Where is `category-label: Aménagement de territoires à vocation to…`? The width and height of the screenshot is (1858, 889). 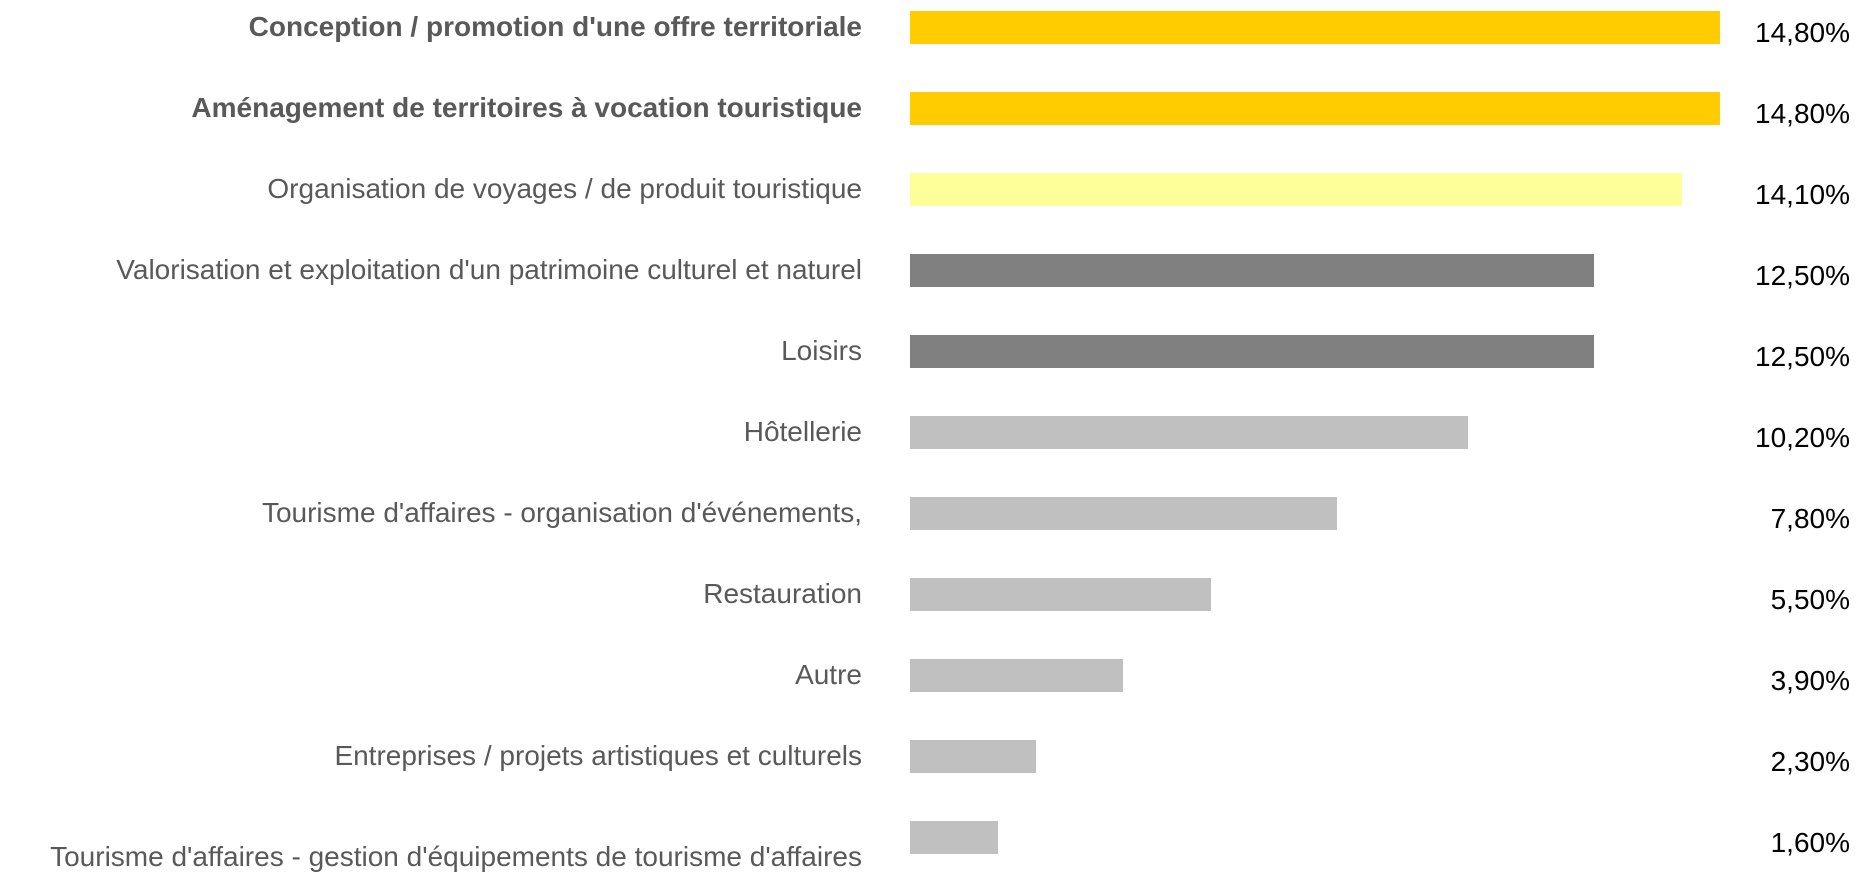 category-label: Aménagement de territoires à vocation to… is located at coordinates (526, 107).